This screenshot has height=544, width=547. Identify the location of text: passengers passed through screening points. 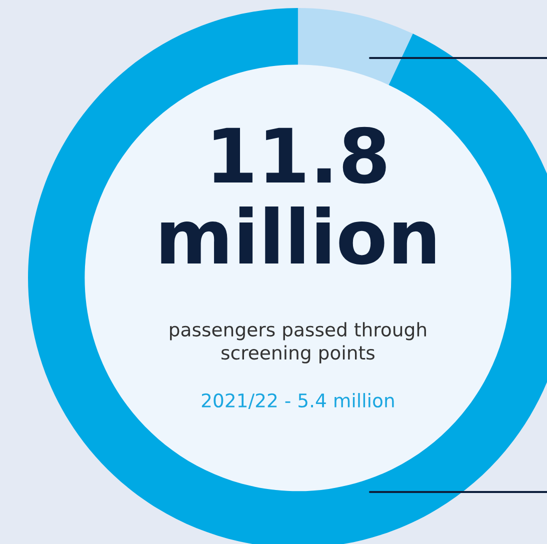
(298, 343).